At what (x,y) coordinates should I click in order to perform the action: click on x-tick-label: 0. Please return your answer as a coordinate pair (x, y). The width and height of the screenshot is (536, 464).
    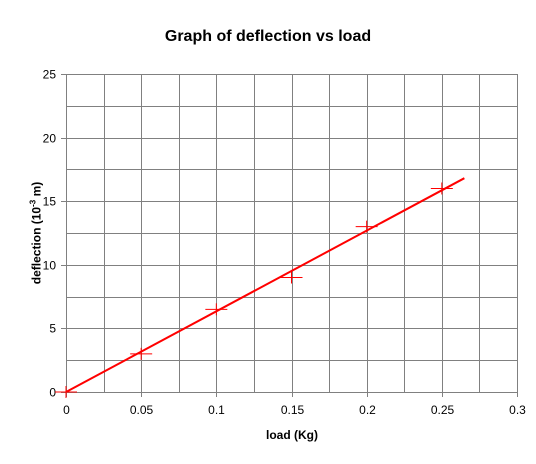
    Looking at the image, I should click on (66, 410).